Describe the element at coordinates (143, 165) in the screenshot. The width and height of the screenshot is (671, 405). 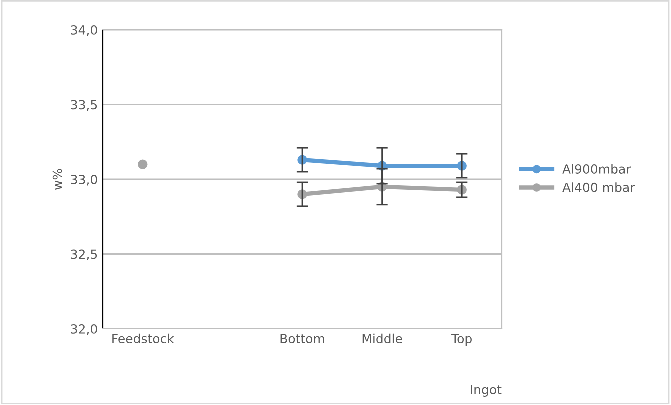
I see `point` at that location.